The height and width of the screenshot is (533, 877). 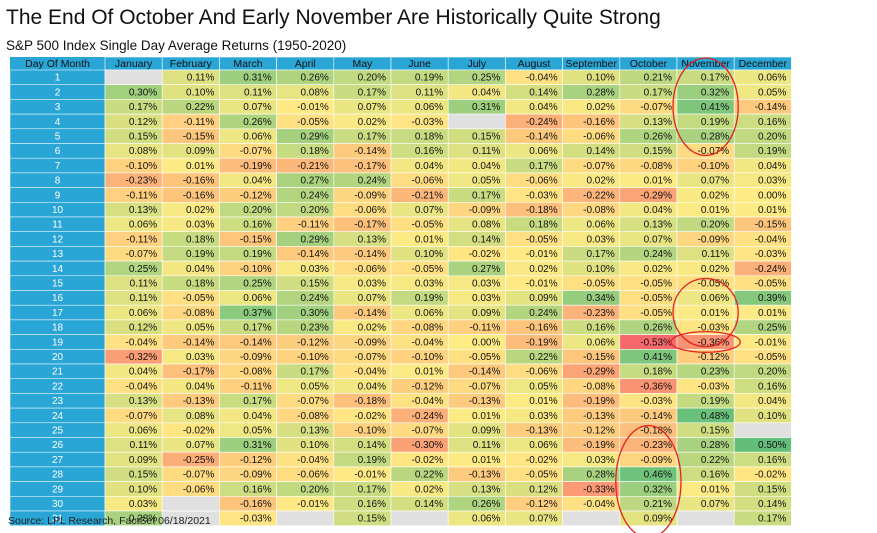 I want to click on value-label-september-14: 0.10%, so click(x=600, y=269).